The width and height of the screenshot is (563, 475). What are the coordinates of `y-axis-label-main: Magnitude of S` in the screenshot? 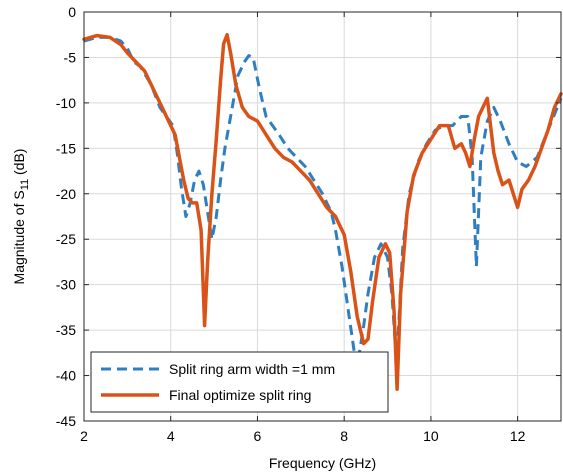 It's located at (19, 237).